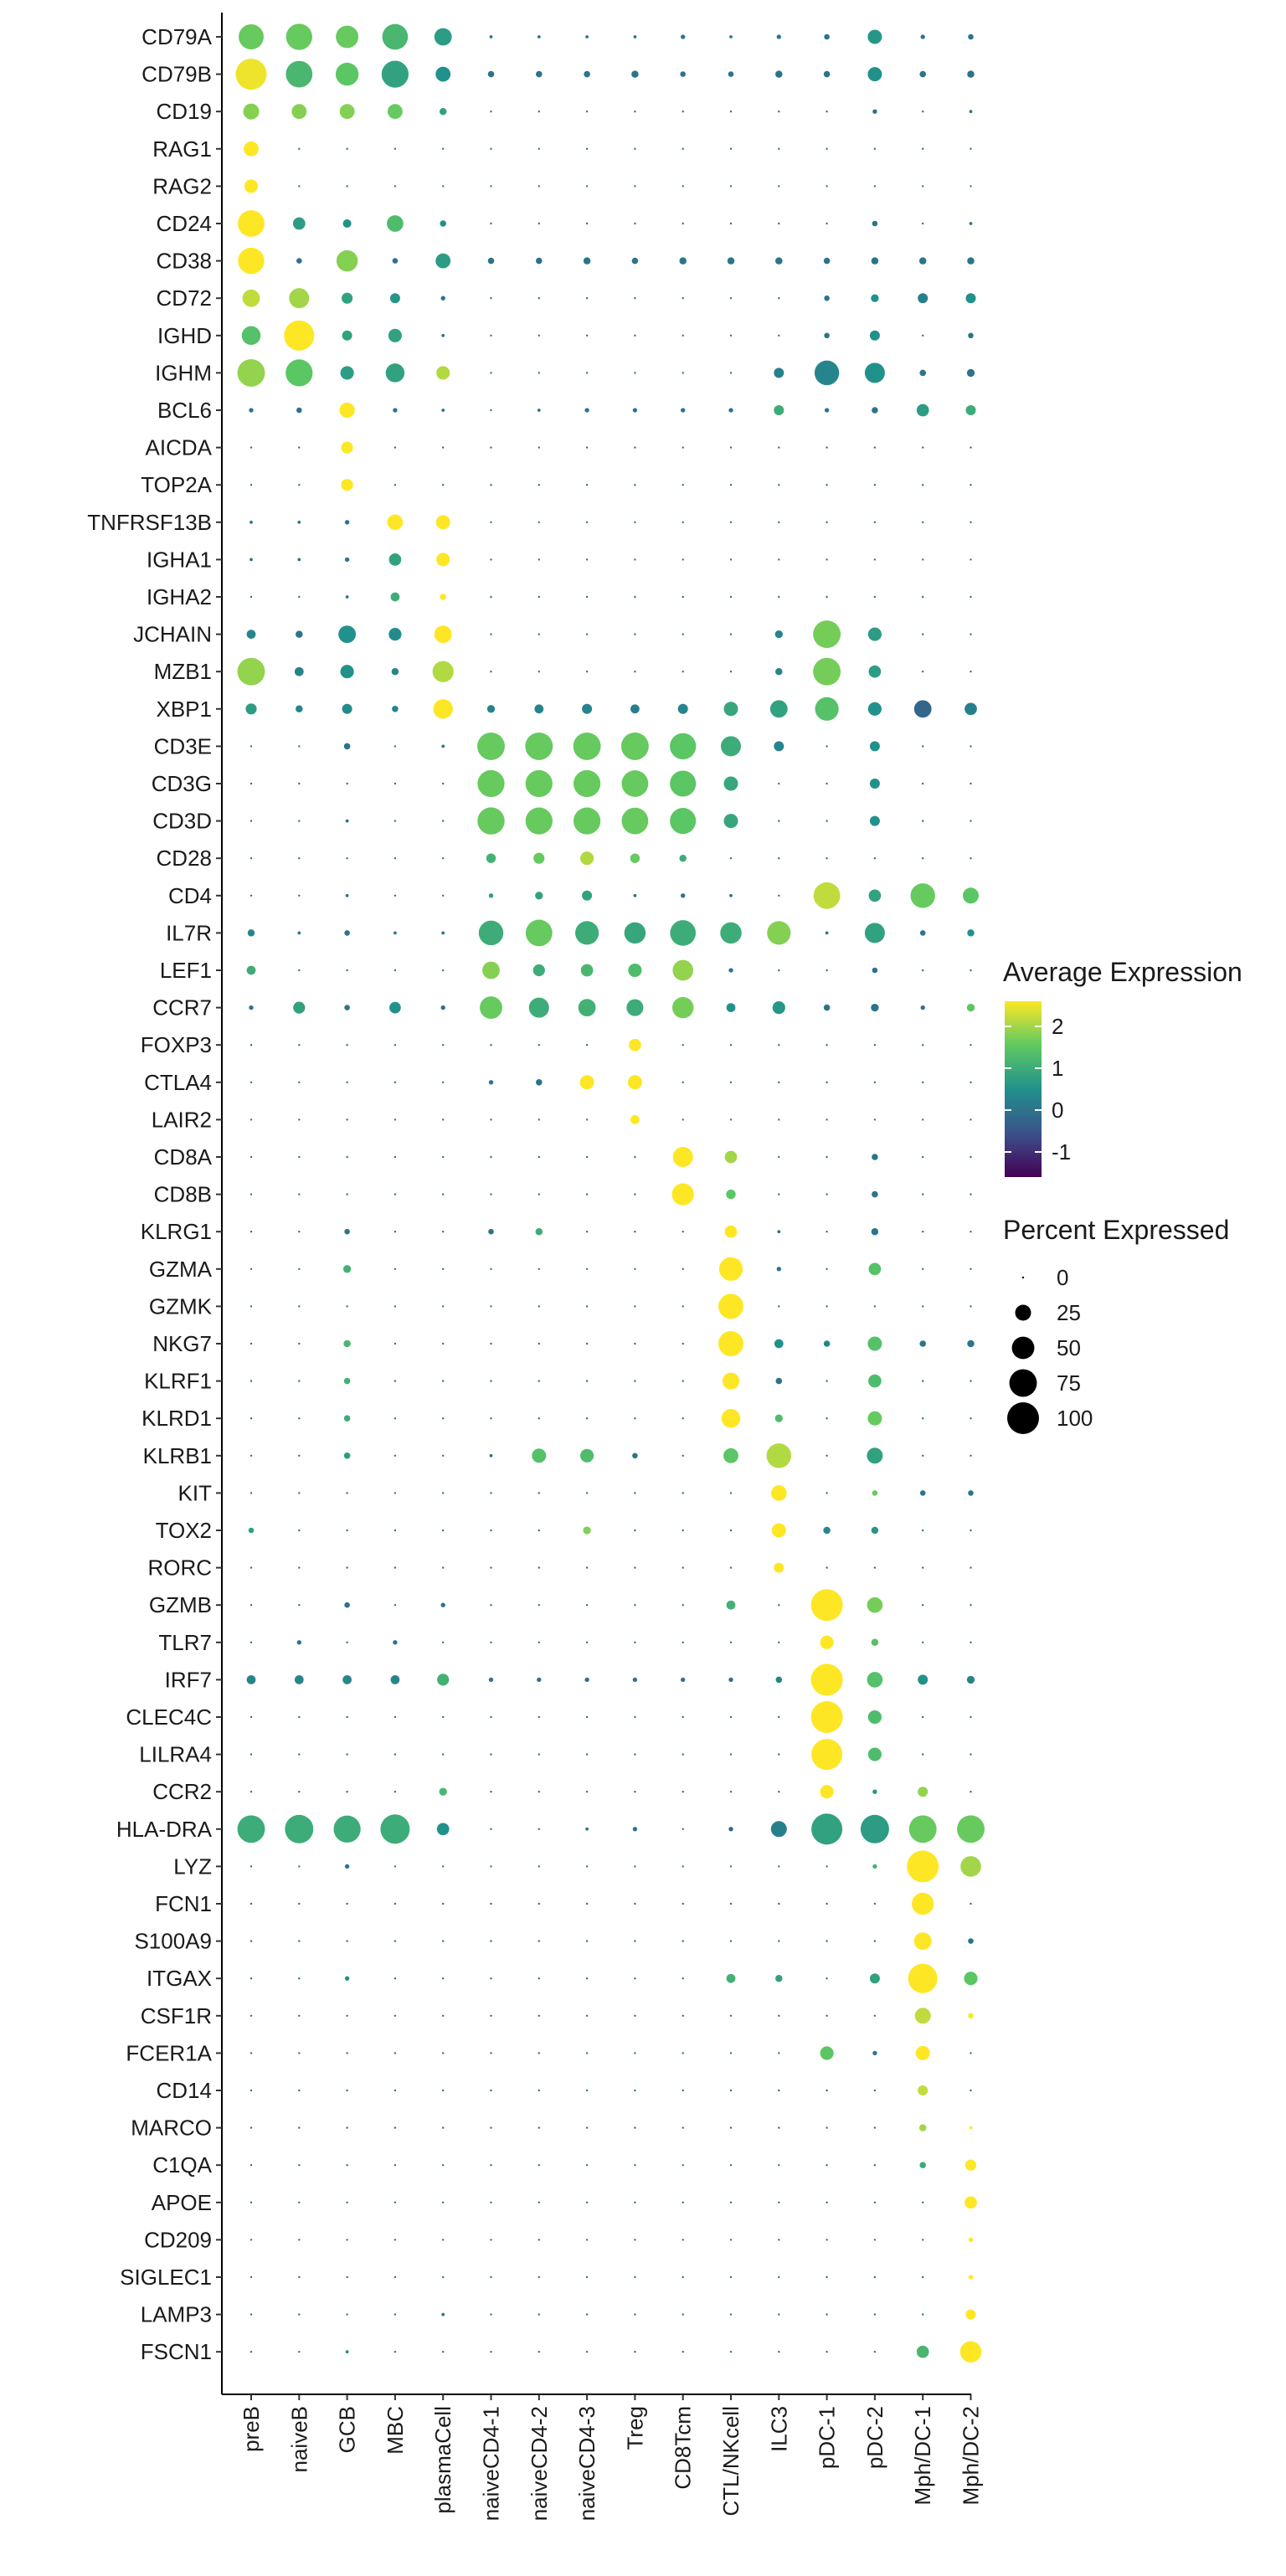 This screenshot has height=2576, width=1286. Describe the element at coordinates (251, 597) in the screenshot. I see `dot-IGHA2-preB` at that location.